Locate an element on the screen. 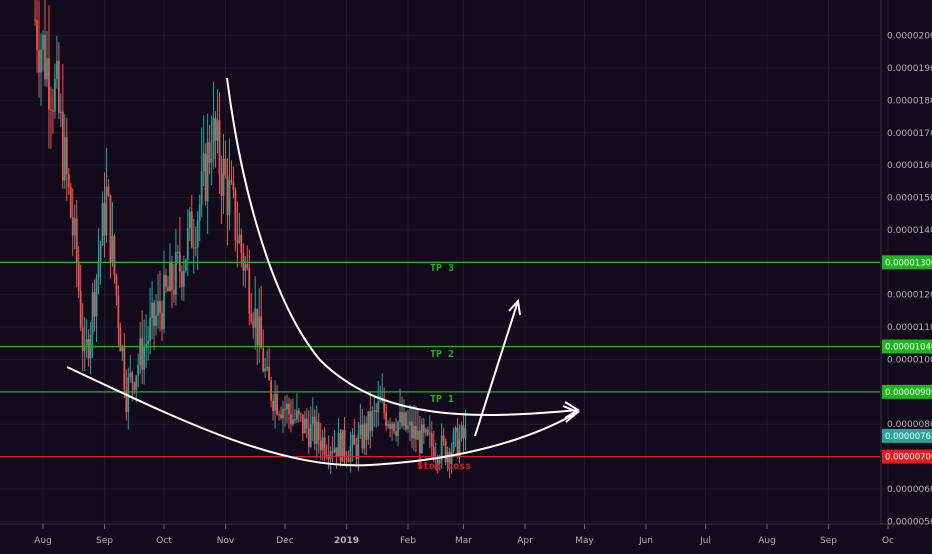 Image resolution: width=932 pixels, height=554 pixels. price-tag-label: 0.00001300 is located at coordinates (908, 263).